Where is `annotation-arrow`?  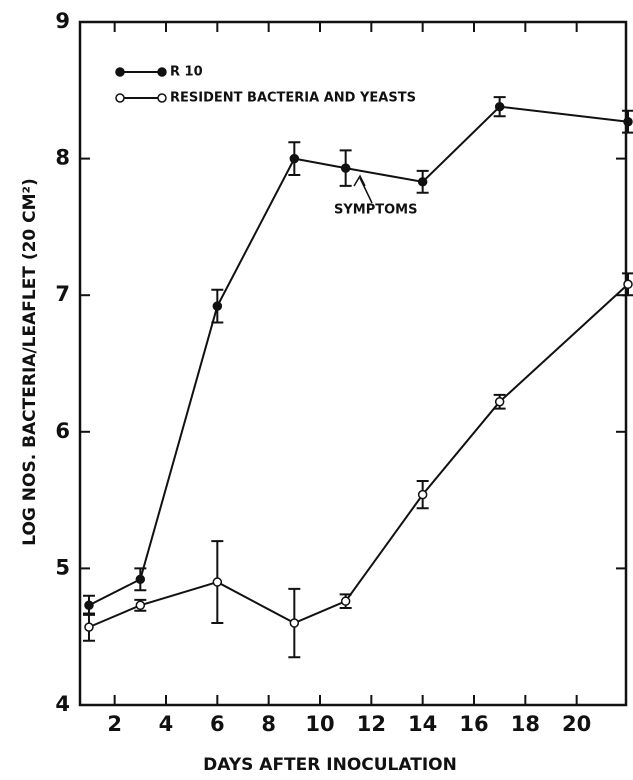 annotation-arrow is located at coordinates (363, 189).